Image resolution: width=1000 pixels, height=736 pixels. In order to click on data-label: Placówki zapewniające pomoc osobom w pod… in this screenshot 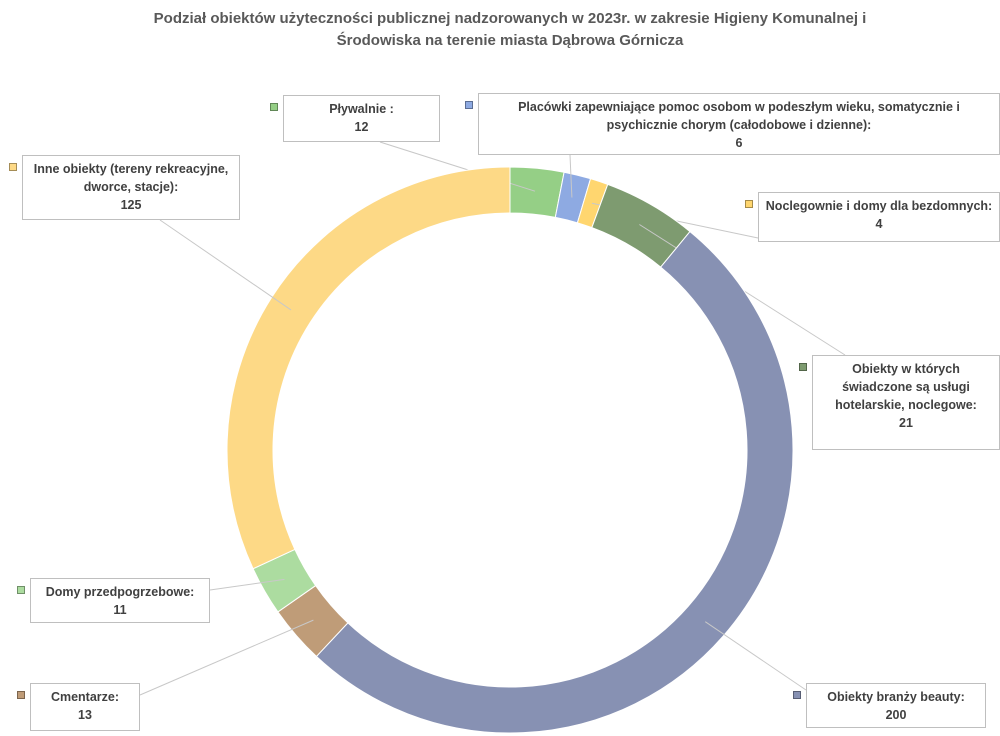, I will do `click(739, 124)`.